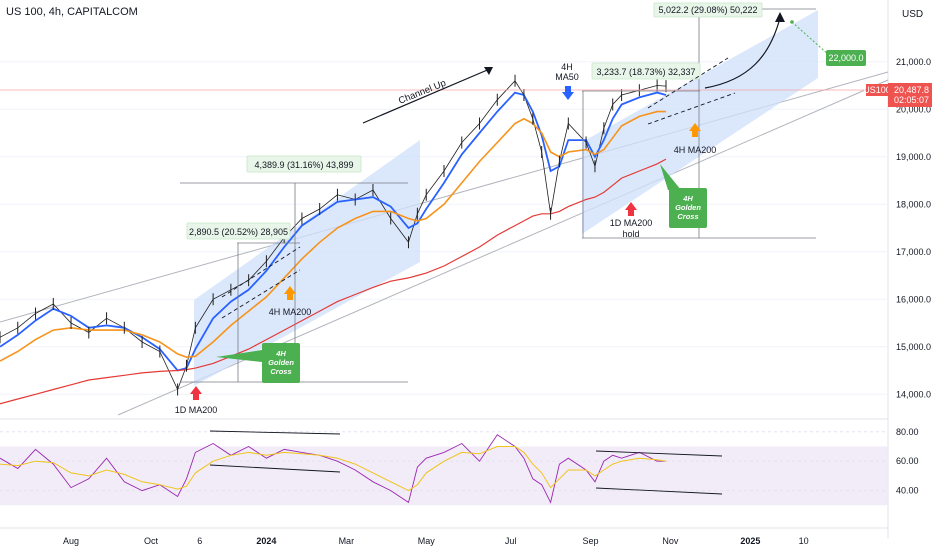  I want to click on measure-3-box, so click(646, 71).